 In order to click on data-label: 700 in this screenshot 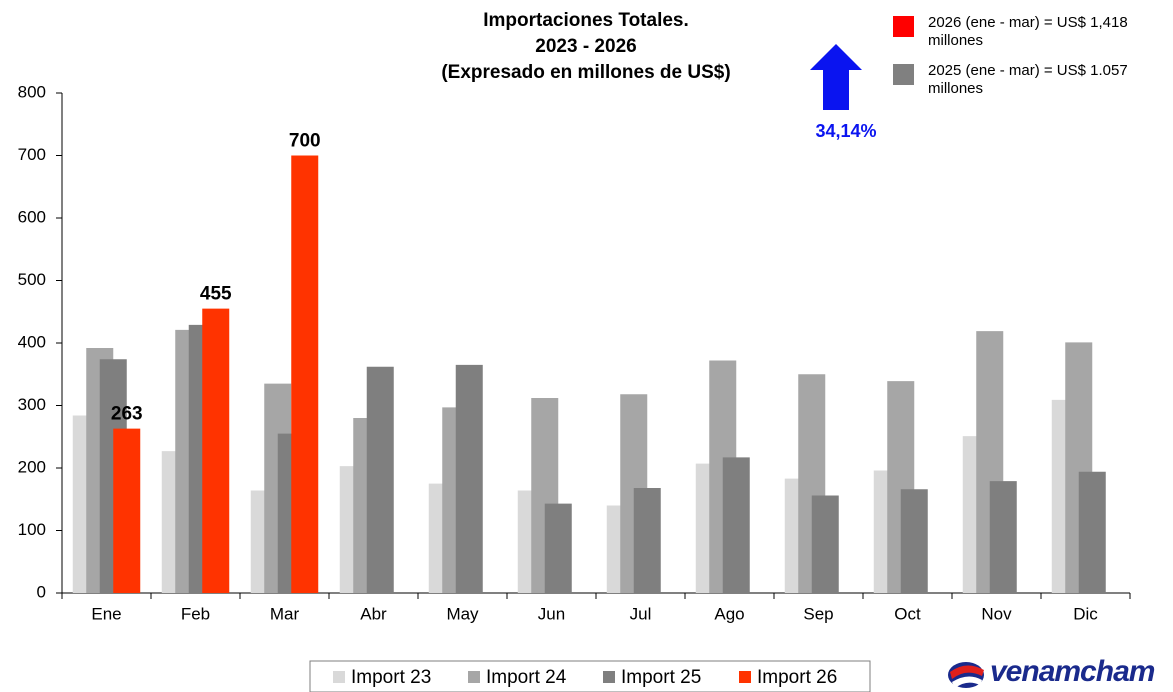, I will do `click(305, 141)`.